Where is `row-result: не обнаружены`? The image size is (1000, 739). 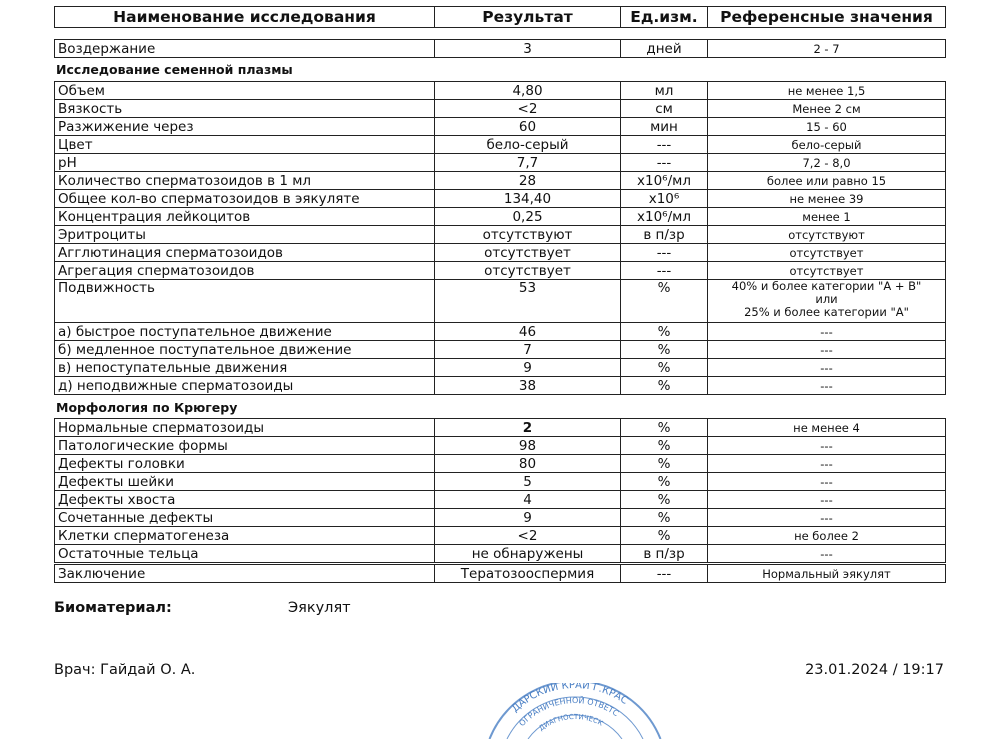
row-result: не обнаружены is located at coordinates (527, 553).